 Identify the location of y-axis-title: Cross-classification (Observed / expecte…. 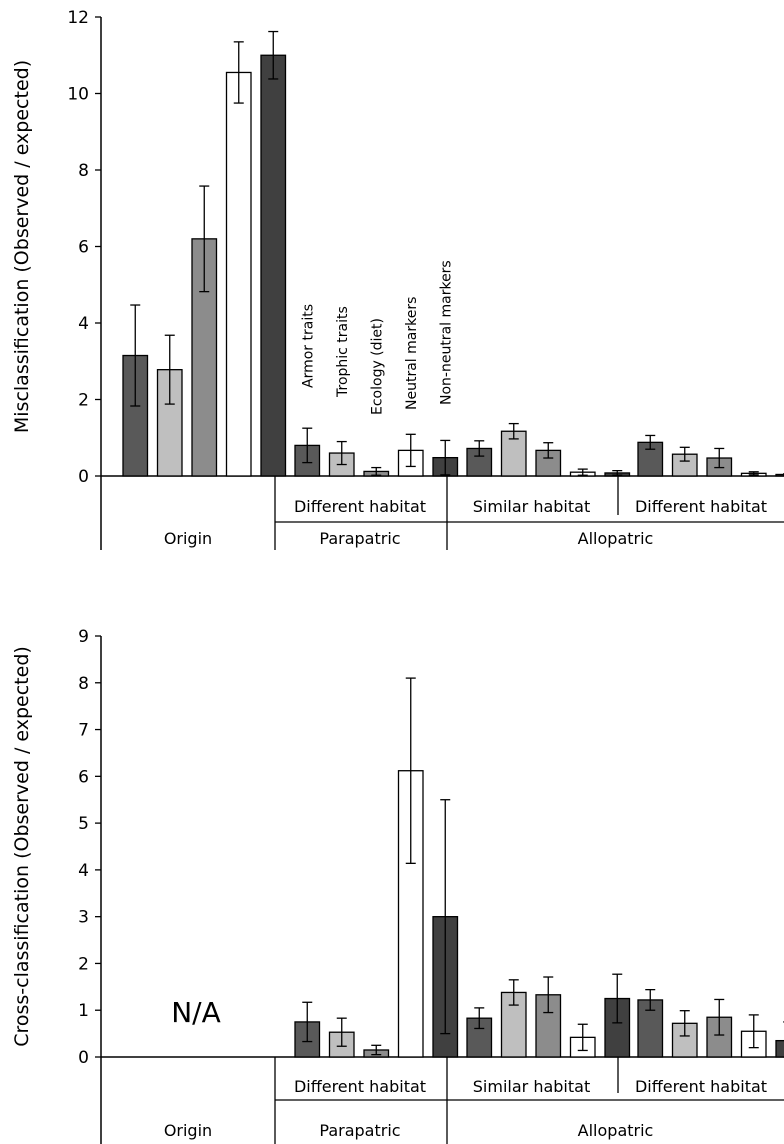
(22, 846).